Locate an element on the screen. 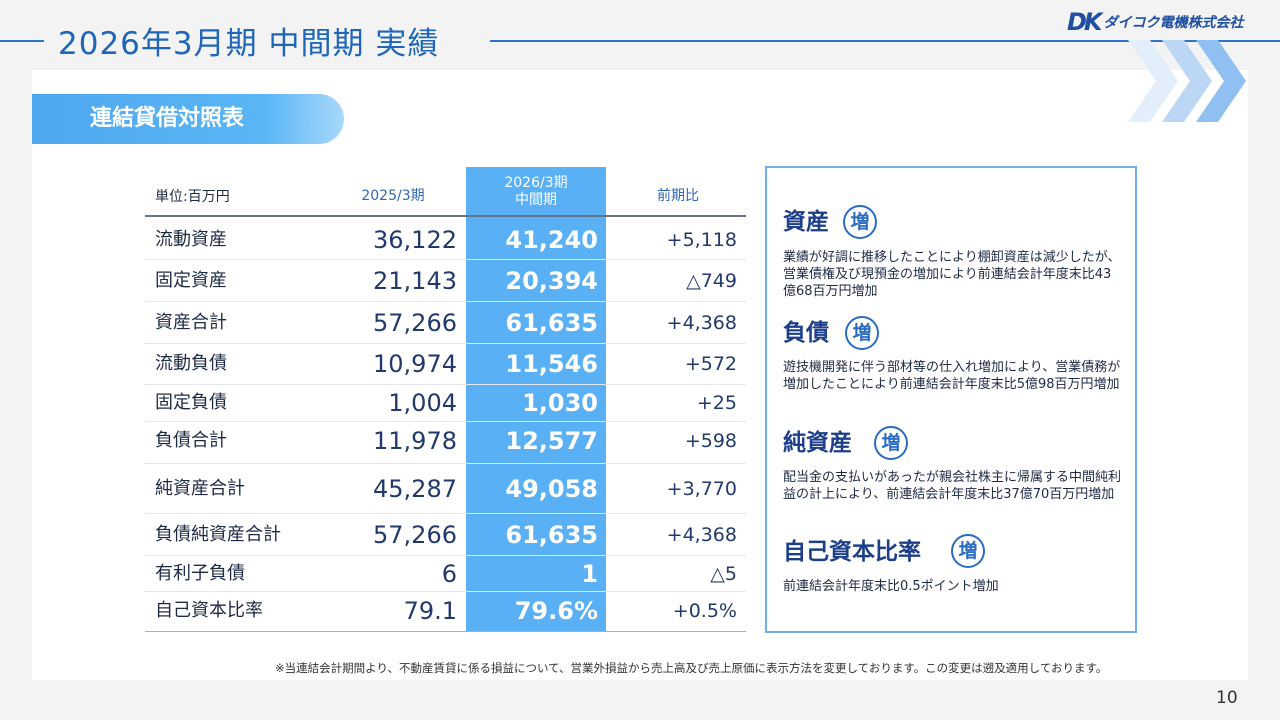  table-row: 流動負債 10,974 11,546 +572 is located at coordinates (445, 364).